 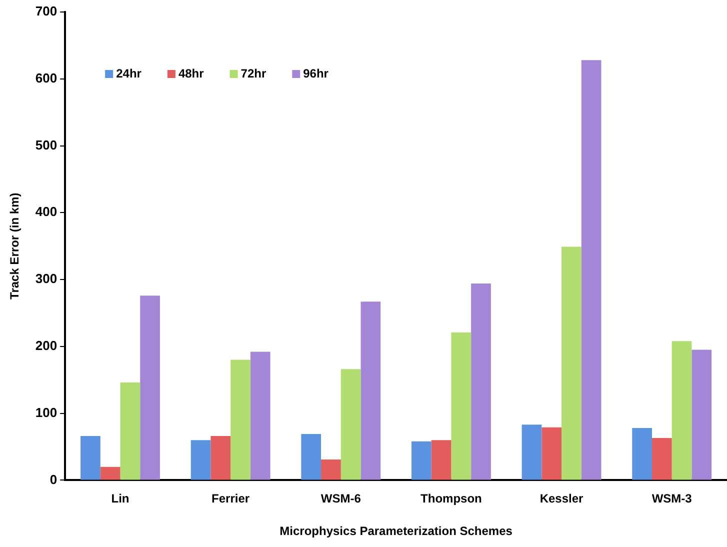 What do you see at coordinates (451, 499) in the screenshot?
I see `x-tick-label: Thompson` at bounding box center [451, 499].